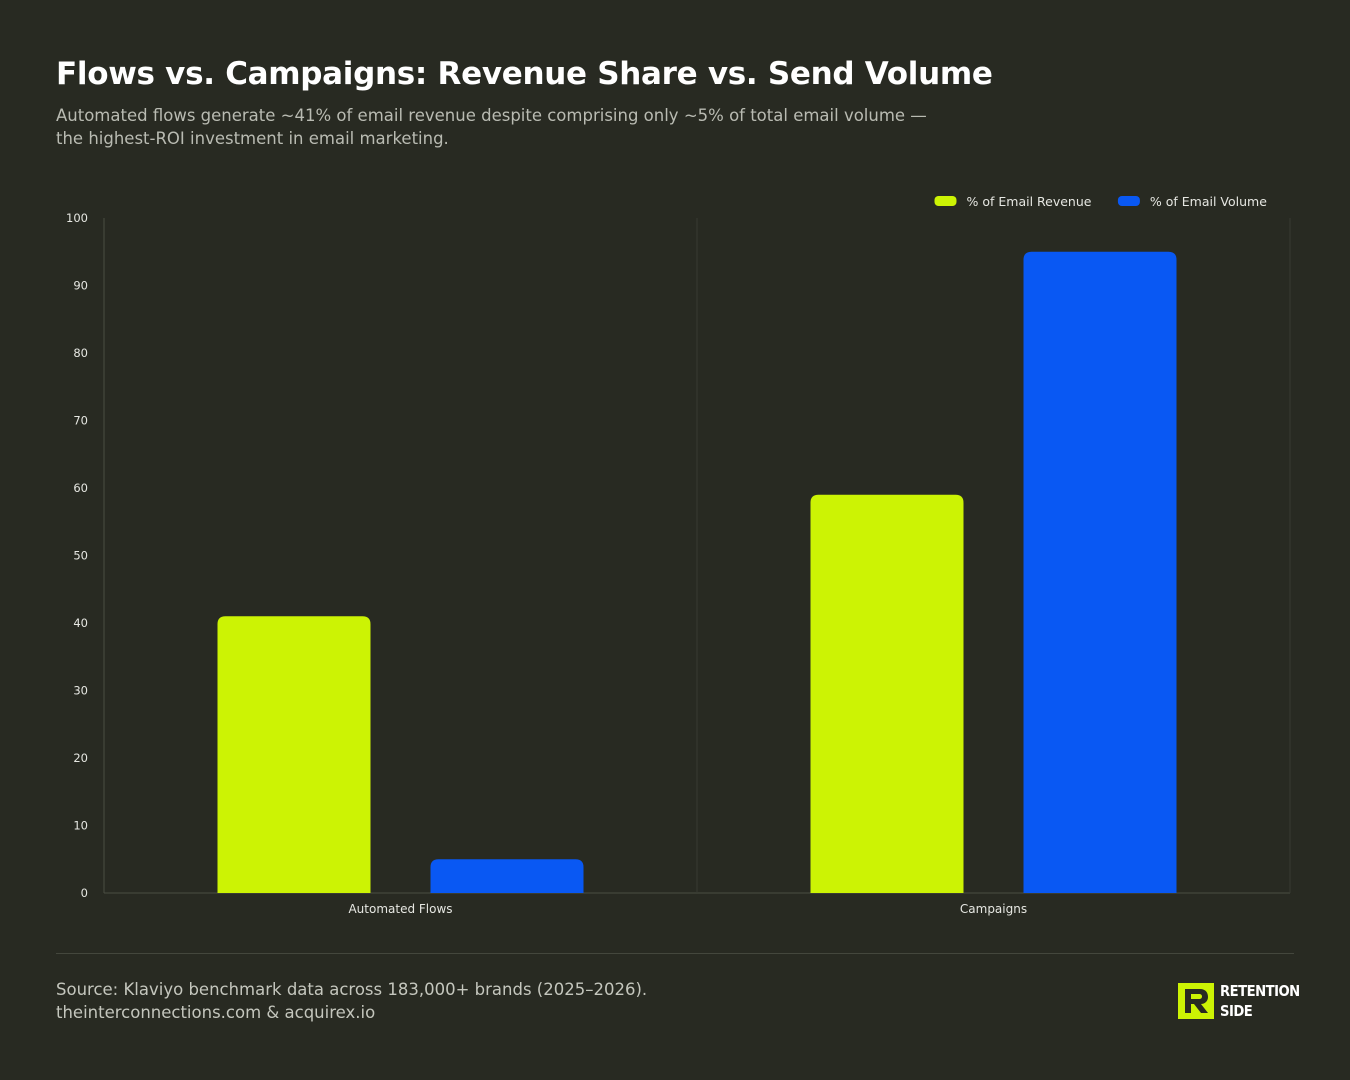 The height and width of the screenshot is (1080, 1350). What do you see at coordinates (84, 893) in the screenshot?
I see `y-tick-label: 0` at bounding box center [84, 893].